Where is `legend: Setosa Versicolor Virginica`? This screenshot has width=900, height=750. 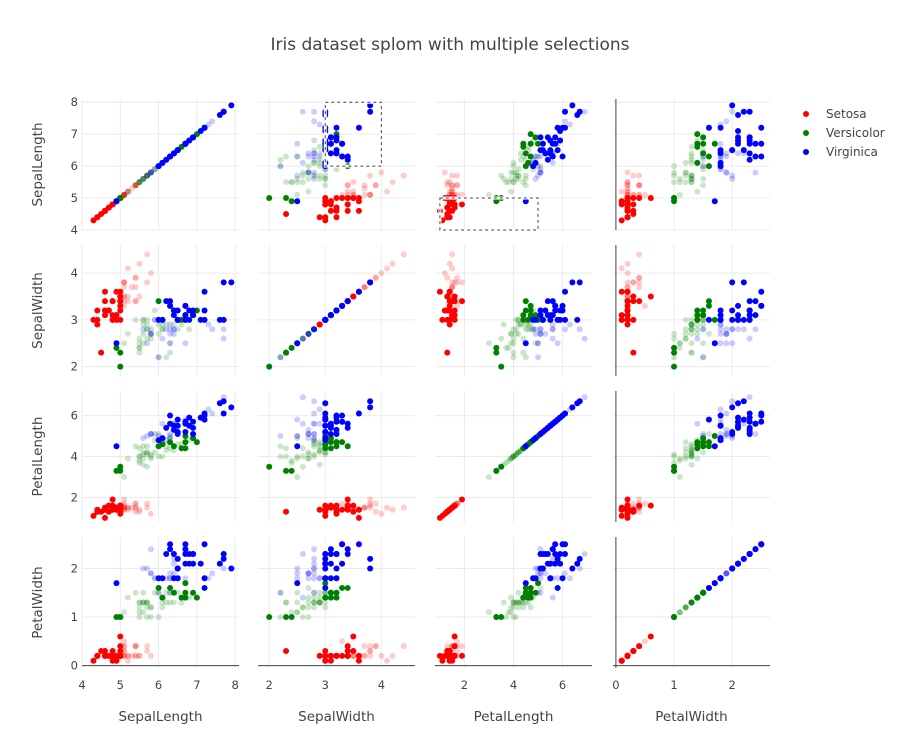 legend: Setosa Versicolor Virginica is located at coordinates (844, 133).